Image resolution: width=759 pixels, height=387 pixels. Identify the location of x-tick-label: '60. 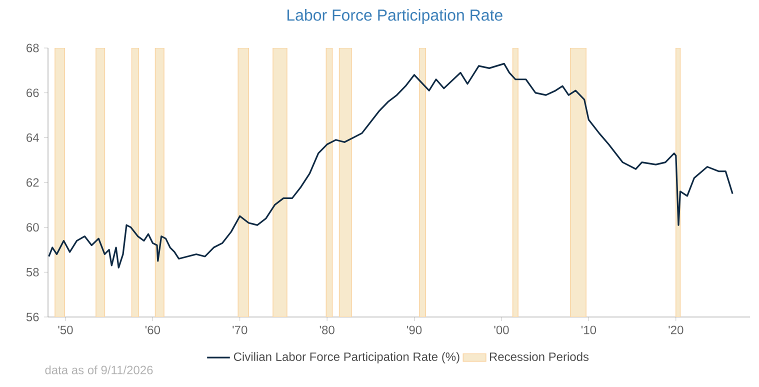
(152, 330).